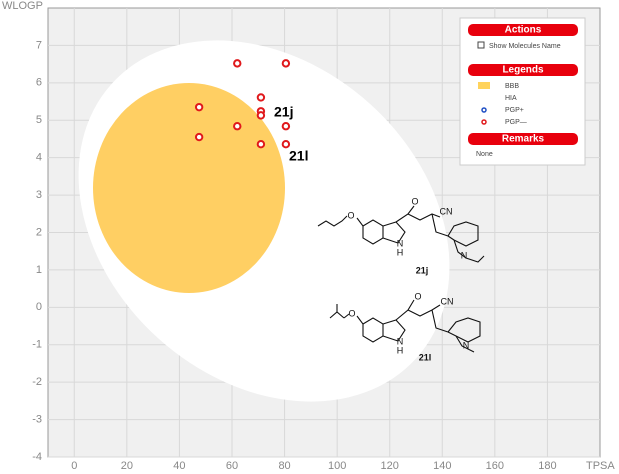  Describe the element at coordinates (600, 466) in the screenshot. I see `x-axis-label: TPSA` at that location.